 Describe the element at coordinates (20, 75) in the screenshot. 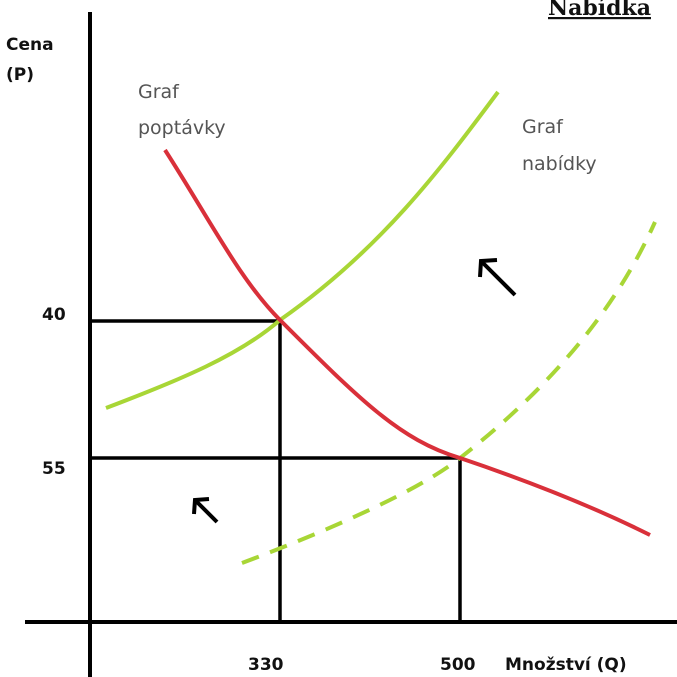

I see `y-axis-label: (P)` at that location.